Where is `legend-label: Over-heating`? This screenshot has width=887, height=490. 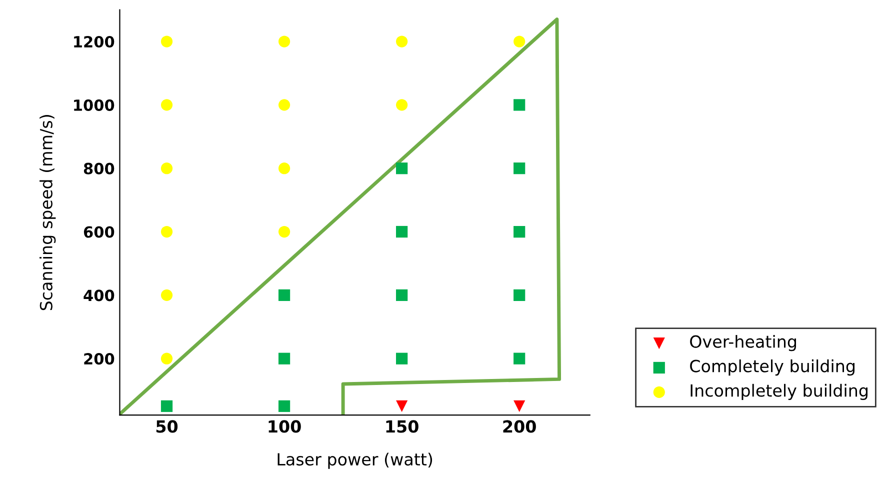
legend-label: Over-heating is located at coordinates (743, 343).